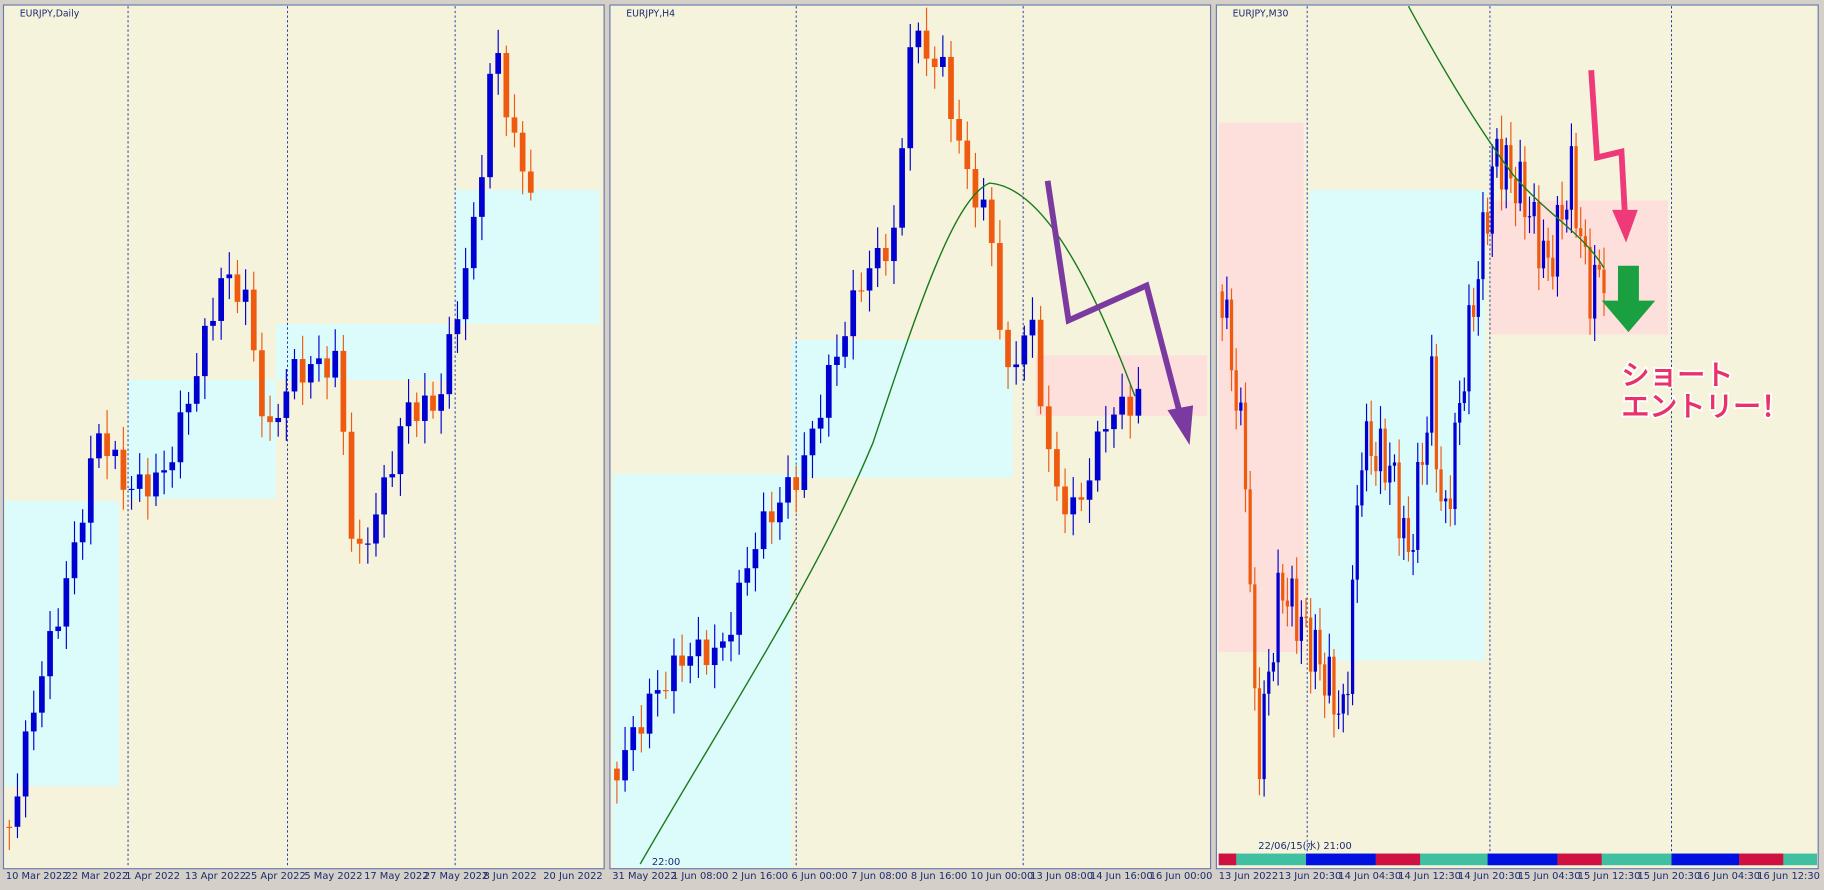 The image size is (1824, 890). I want to click on time-label: 1 Jun 08:00, so click(700, 876).